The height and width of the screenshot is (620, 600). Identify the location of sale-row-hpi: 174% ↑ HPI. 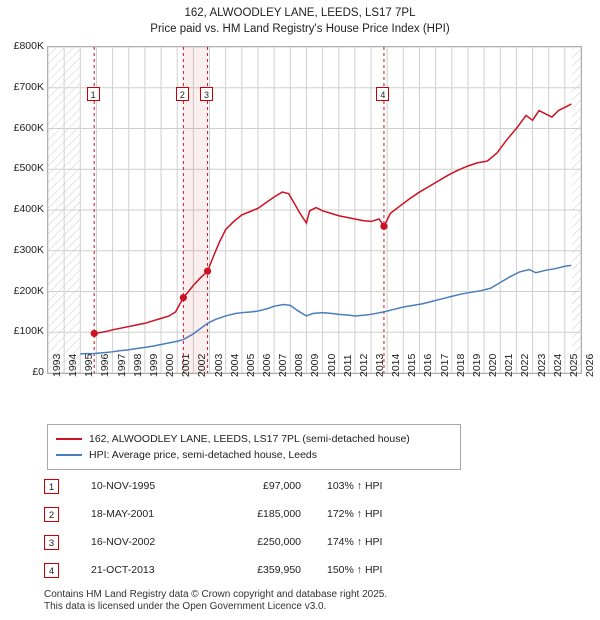
(355, 542).